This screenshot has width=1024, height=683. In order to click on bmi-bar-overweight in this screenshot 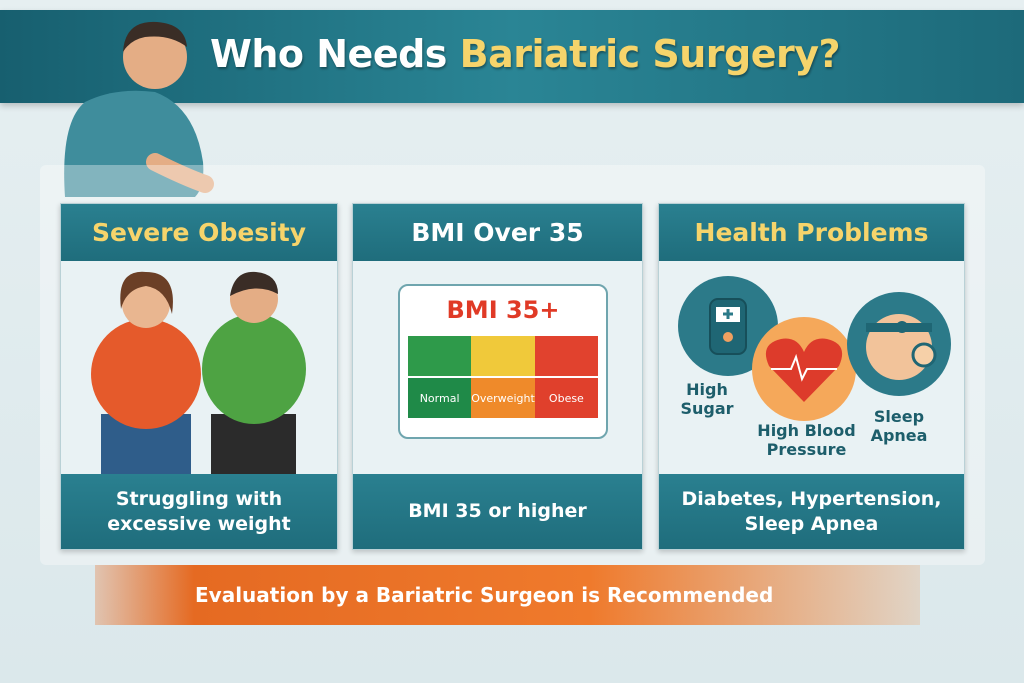, I will do `click(503, 356)`.